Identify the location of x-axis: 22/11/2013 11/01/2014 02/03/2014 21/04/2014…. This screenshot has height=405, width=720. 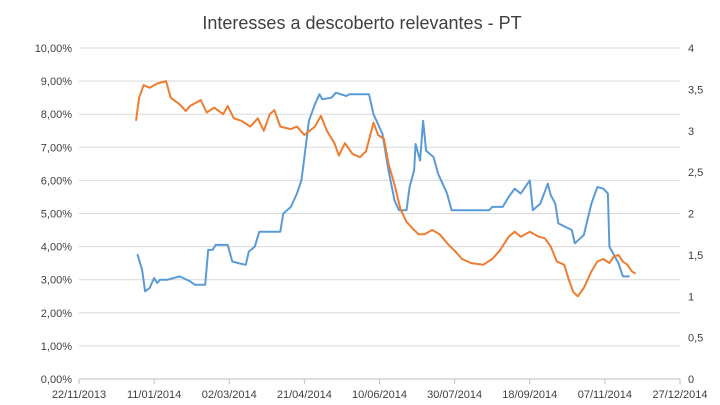
(380, 390).